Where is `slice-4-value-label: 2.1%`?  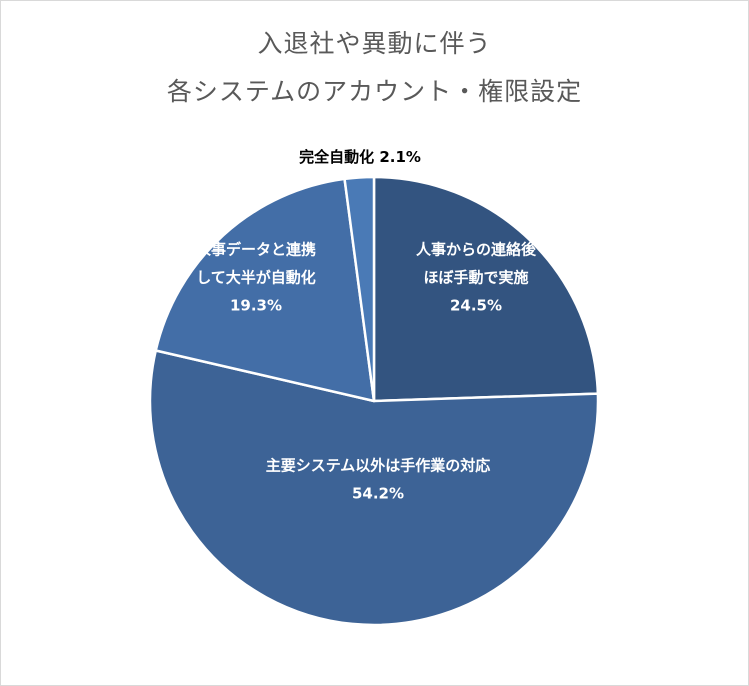 slice-4-value-label: 2.1% is located at coordinates (400, 157).